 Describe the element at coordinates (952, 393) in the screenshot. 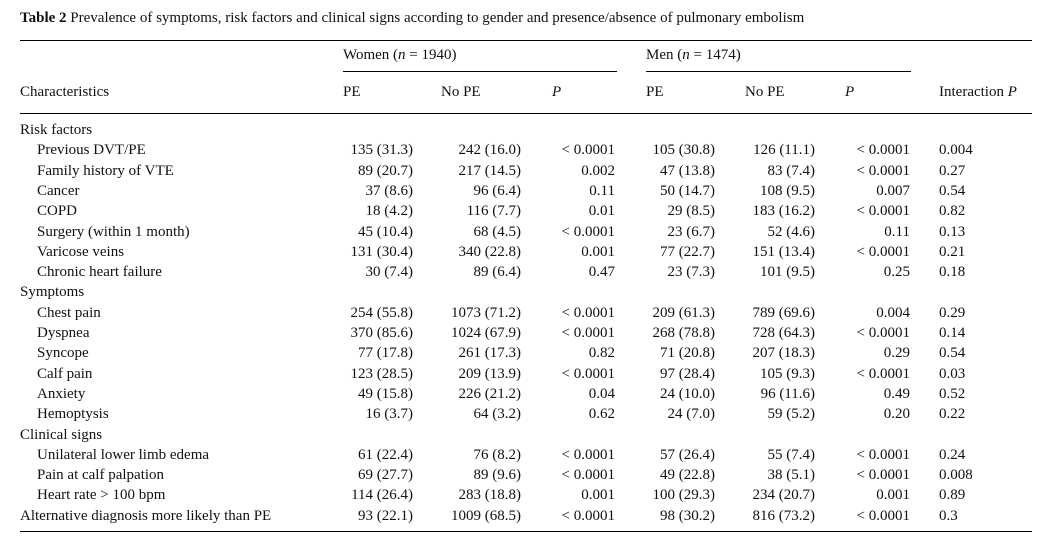

I see `cell-interaction-p: 0.52` at that location.